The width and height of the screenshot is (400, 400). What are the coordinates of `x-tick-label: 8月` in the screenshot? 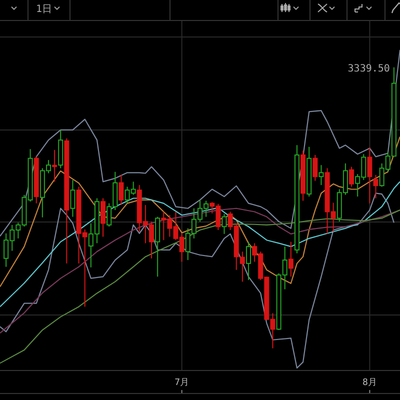 It's located at (369, 383).